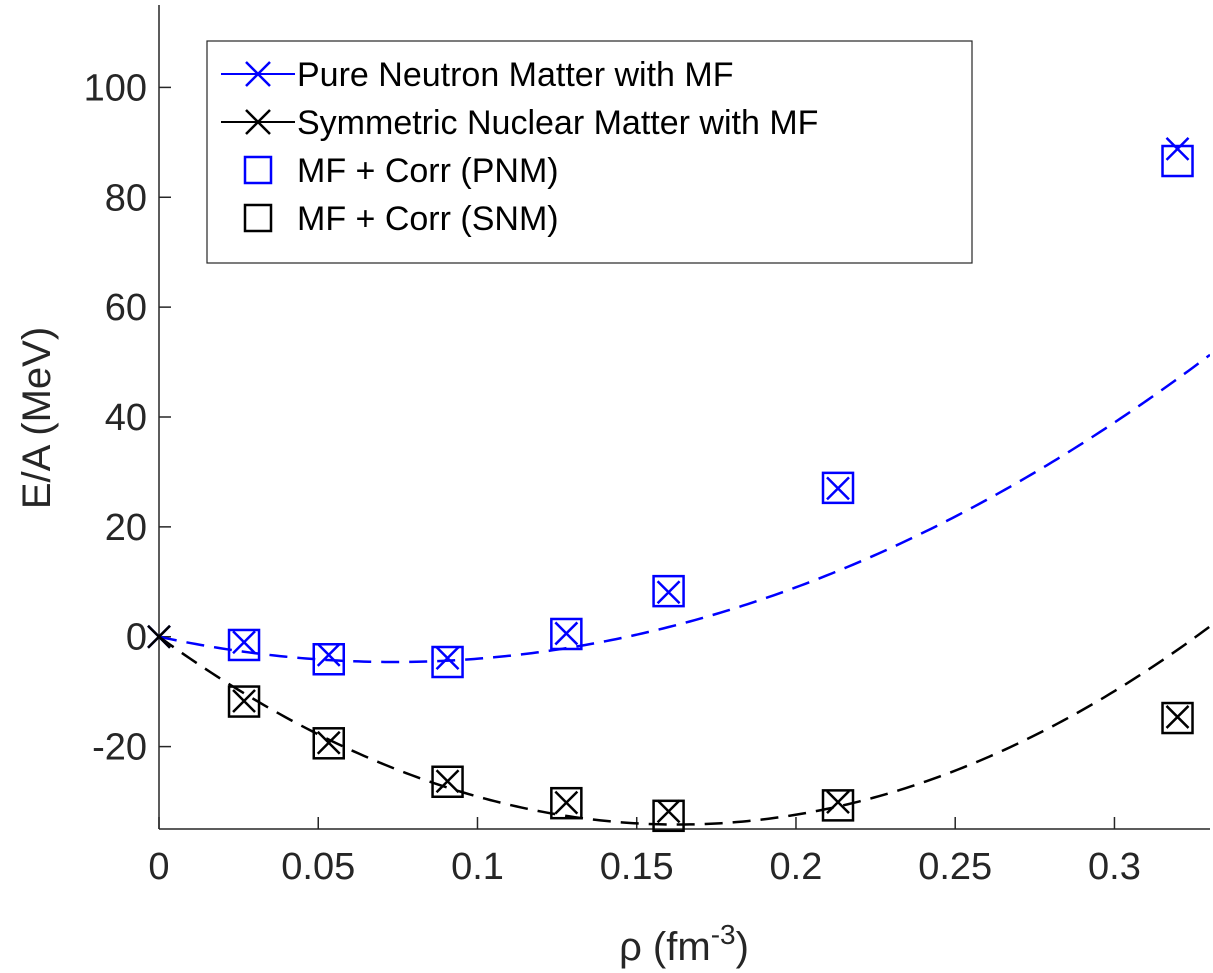  What do you see at coordinates (136, 638) in the screenshot?
I see `y-tick-label: 0` at bounding box center [136, 638].